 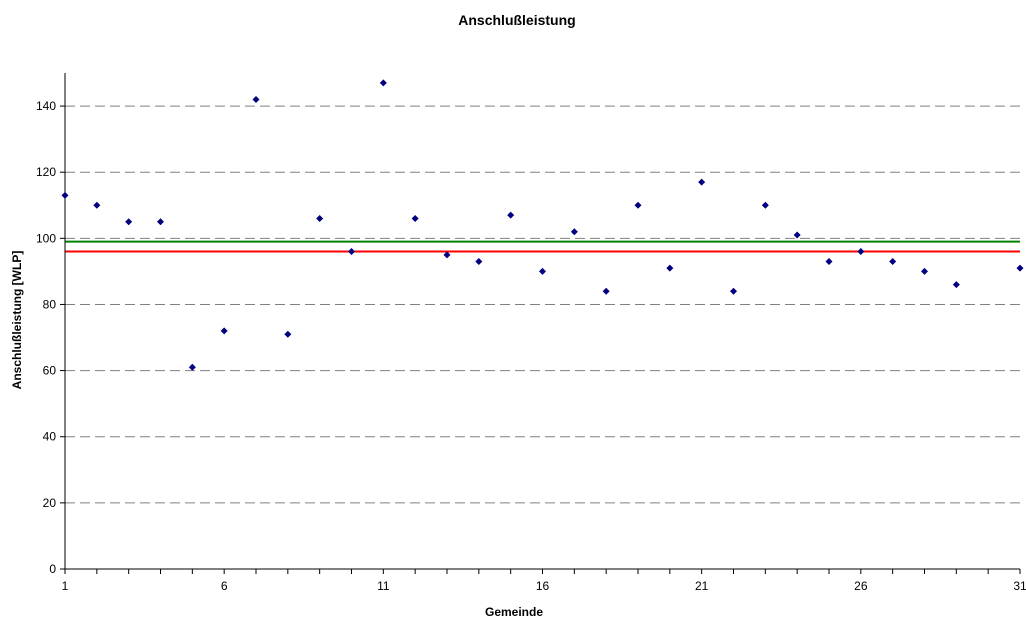 I want to click on x-tick-label-1: 1, so click(x=65, y=586).